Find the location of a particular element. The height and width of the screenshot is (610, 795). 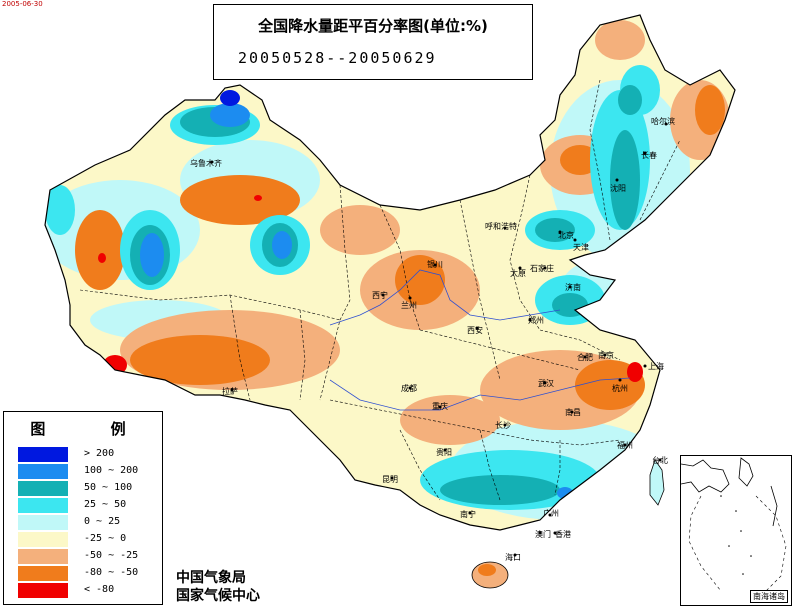

top-mark: 2005-06-30 is located at coordinates (22, 4).